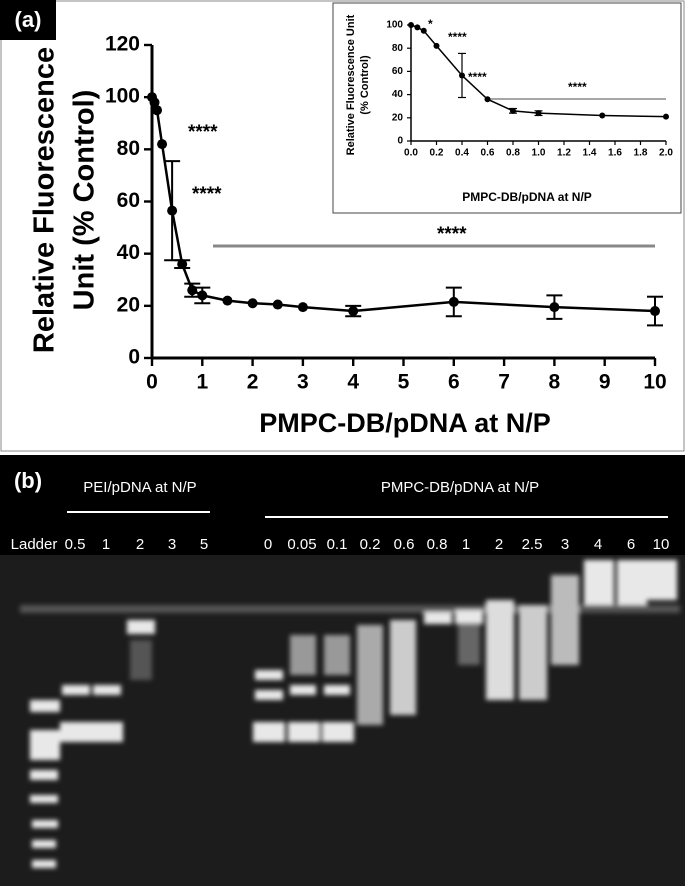  Describe the element at coordinates (460, 487) in the screenshot. I see `group-label: PMPC-DB/pDNA at N/P` at that location.